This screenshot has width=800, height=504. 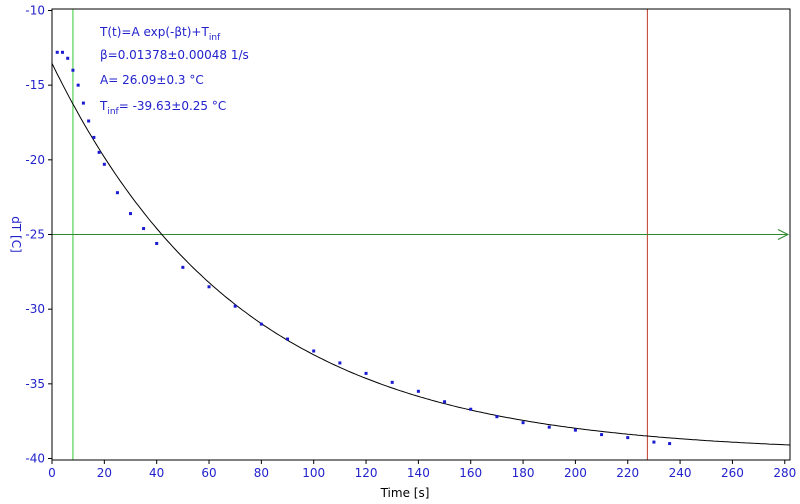 I want to click on x-tick-label: 80, so click(x=261, y=473).